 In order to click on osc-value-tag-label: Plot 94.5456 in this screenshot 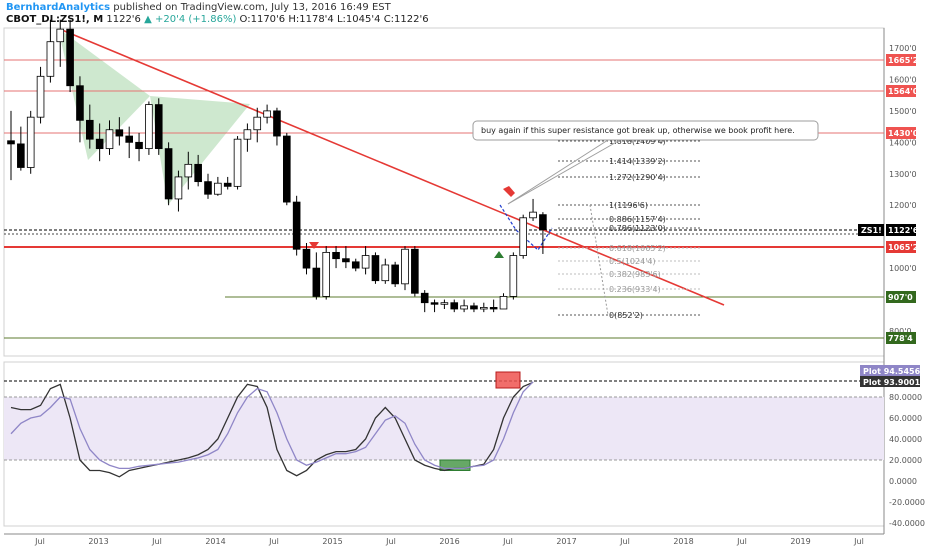, I will do `click(892, 371)`.